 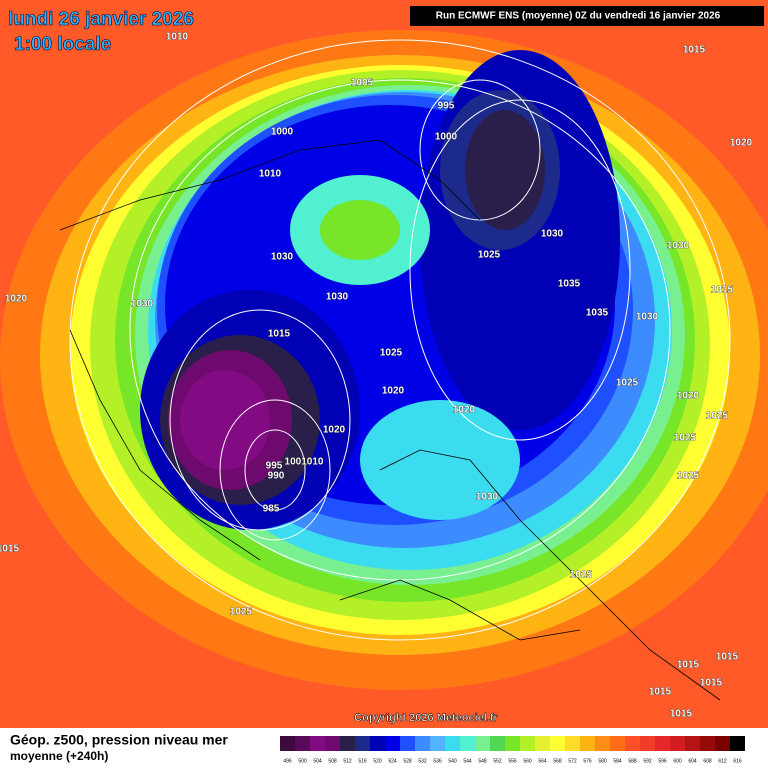 I want to click on scale-label: 548, so click(x=482, y=761).